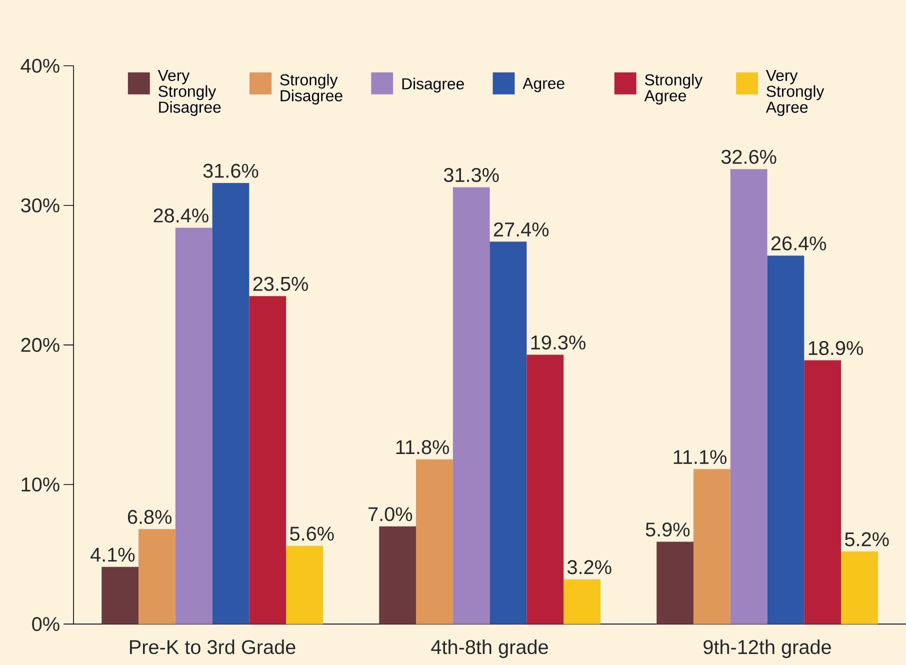 The height and width of the screenshot is (665, 906). Describe the element at coordinates (112, 555) in the screenshot. I see `data-label: 4.1%` at that location.